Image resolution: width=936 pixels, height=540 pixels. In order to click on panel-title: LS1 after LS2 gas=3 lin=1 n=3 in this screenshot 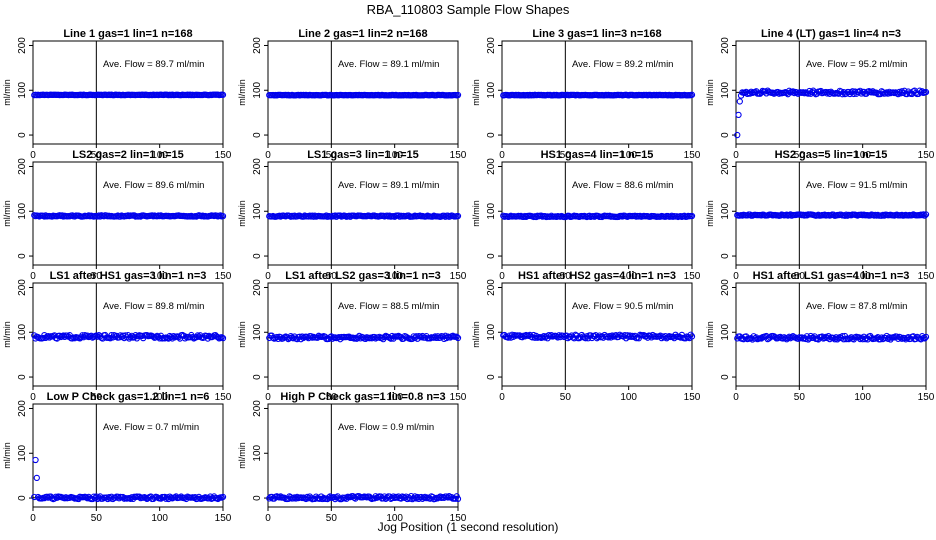, I will do `click(363, 276)`.